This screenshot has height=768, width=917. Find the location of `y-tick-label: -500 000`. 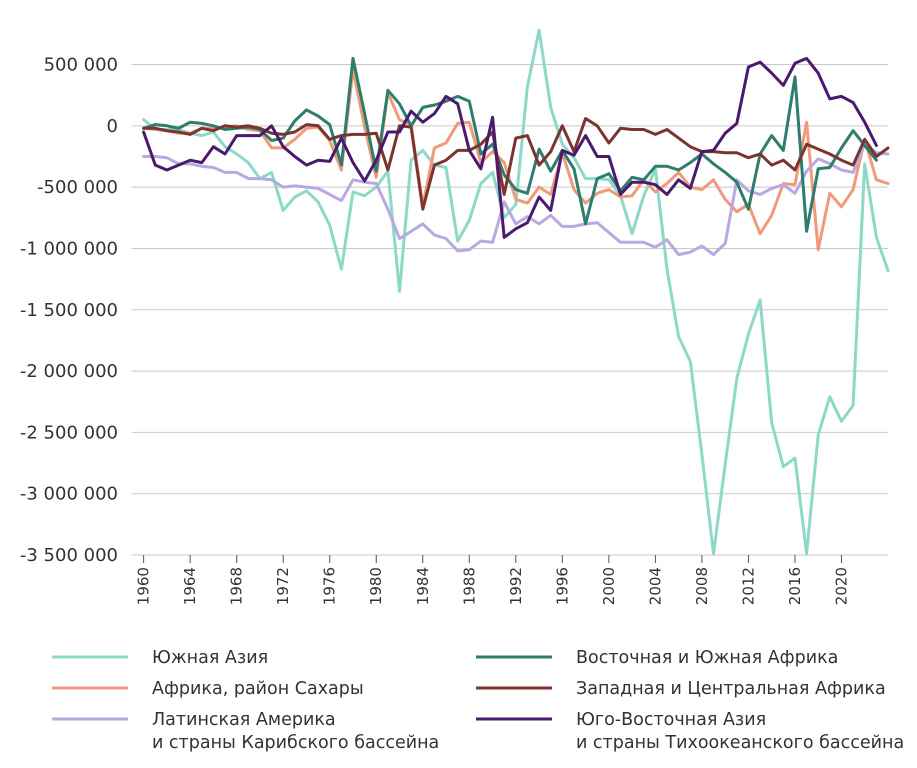

y-tick-label: -500 000 is located at coordinates (77, 187).